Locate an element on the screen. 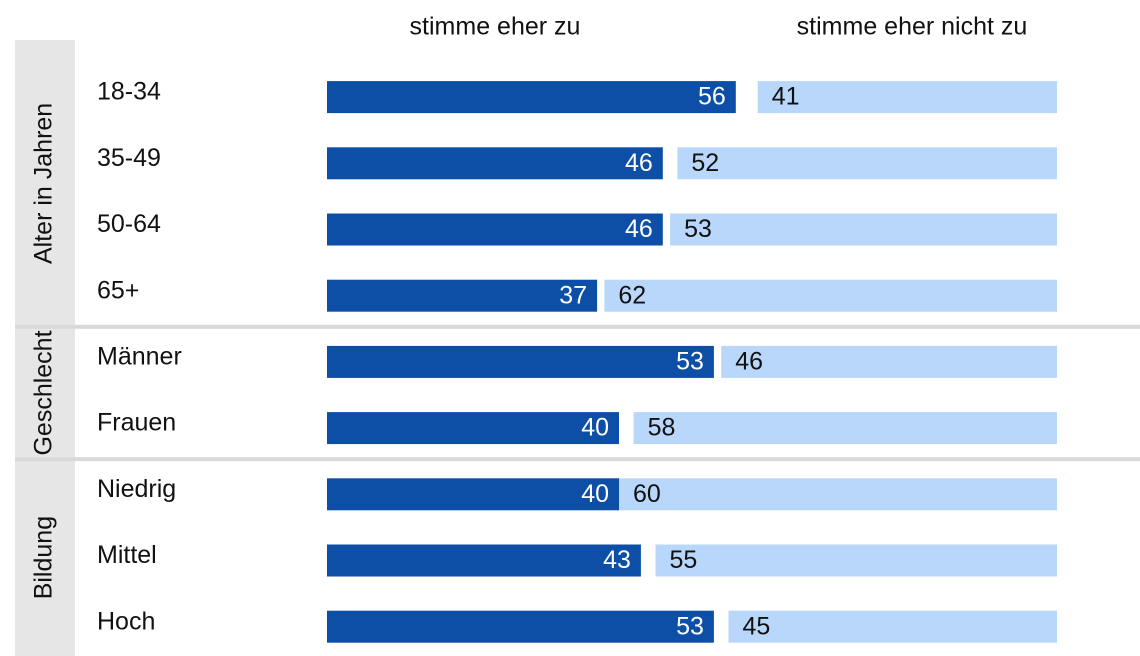 This screenshot has width=1140, height=656. value-label: 60 is located at coordinates (647, 494).